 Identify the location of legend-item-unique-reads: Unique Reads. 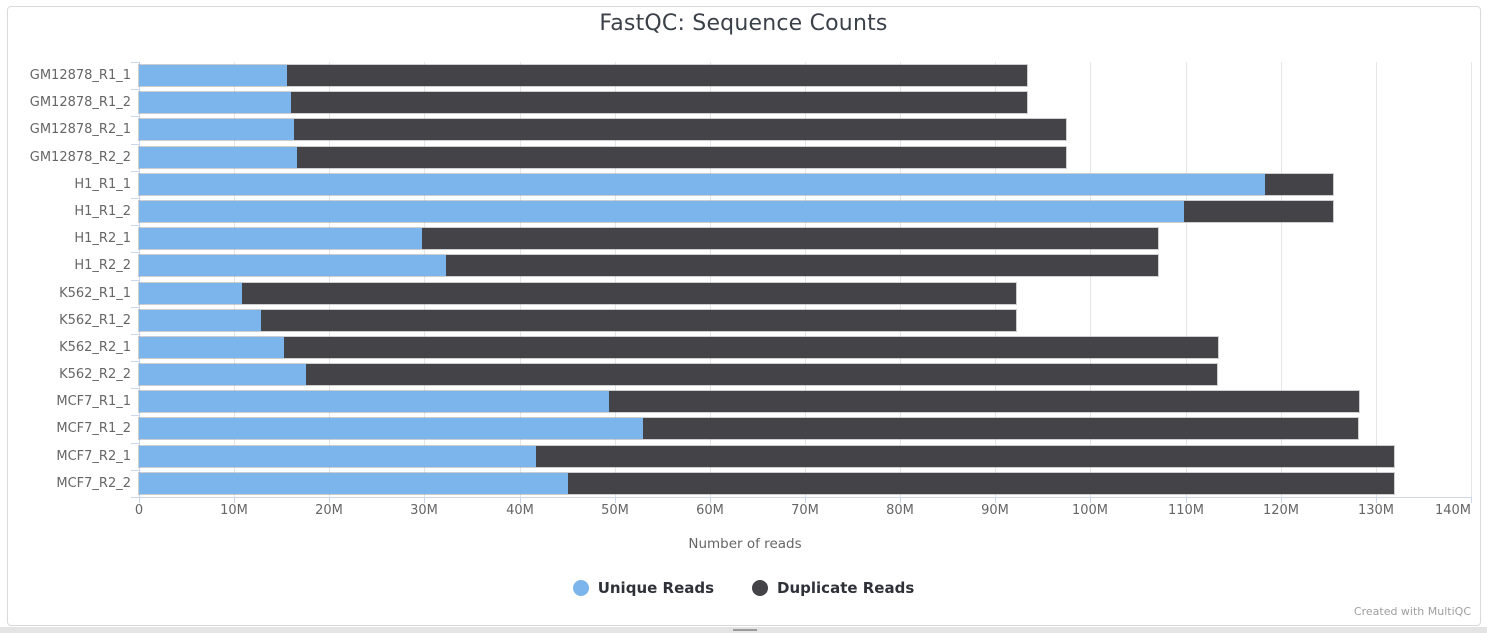
(643, 588).